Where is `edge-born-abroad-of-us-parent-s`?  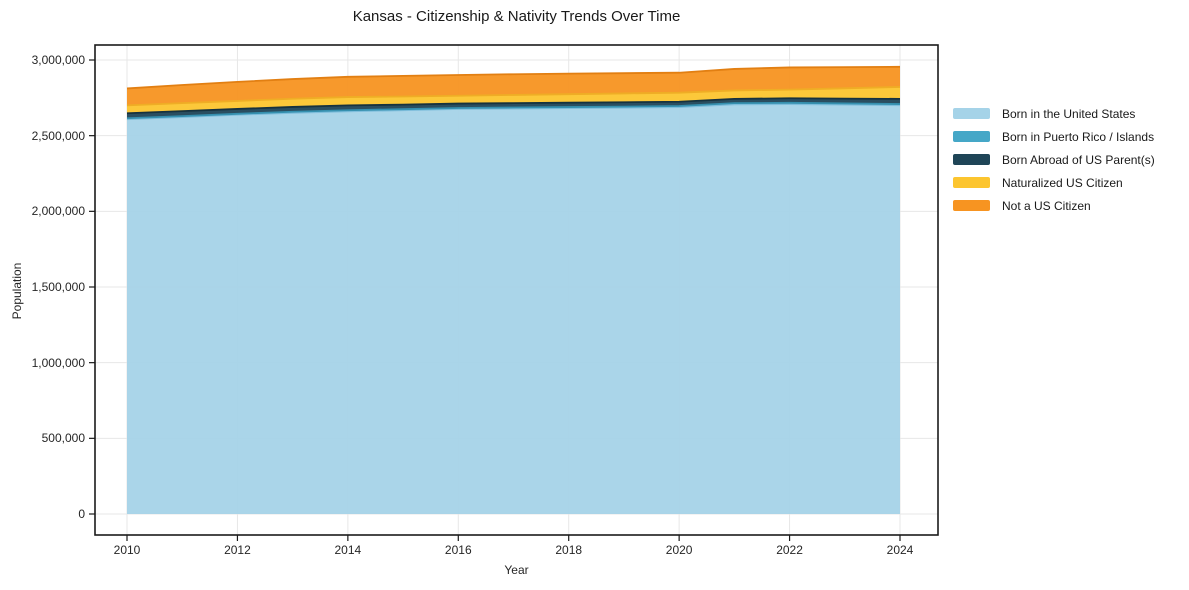 edge-born-abroad-of-us-parent-s is located at coordinates (513, 106).